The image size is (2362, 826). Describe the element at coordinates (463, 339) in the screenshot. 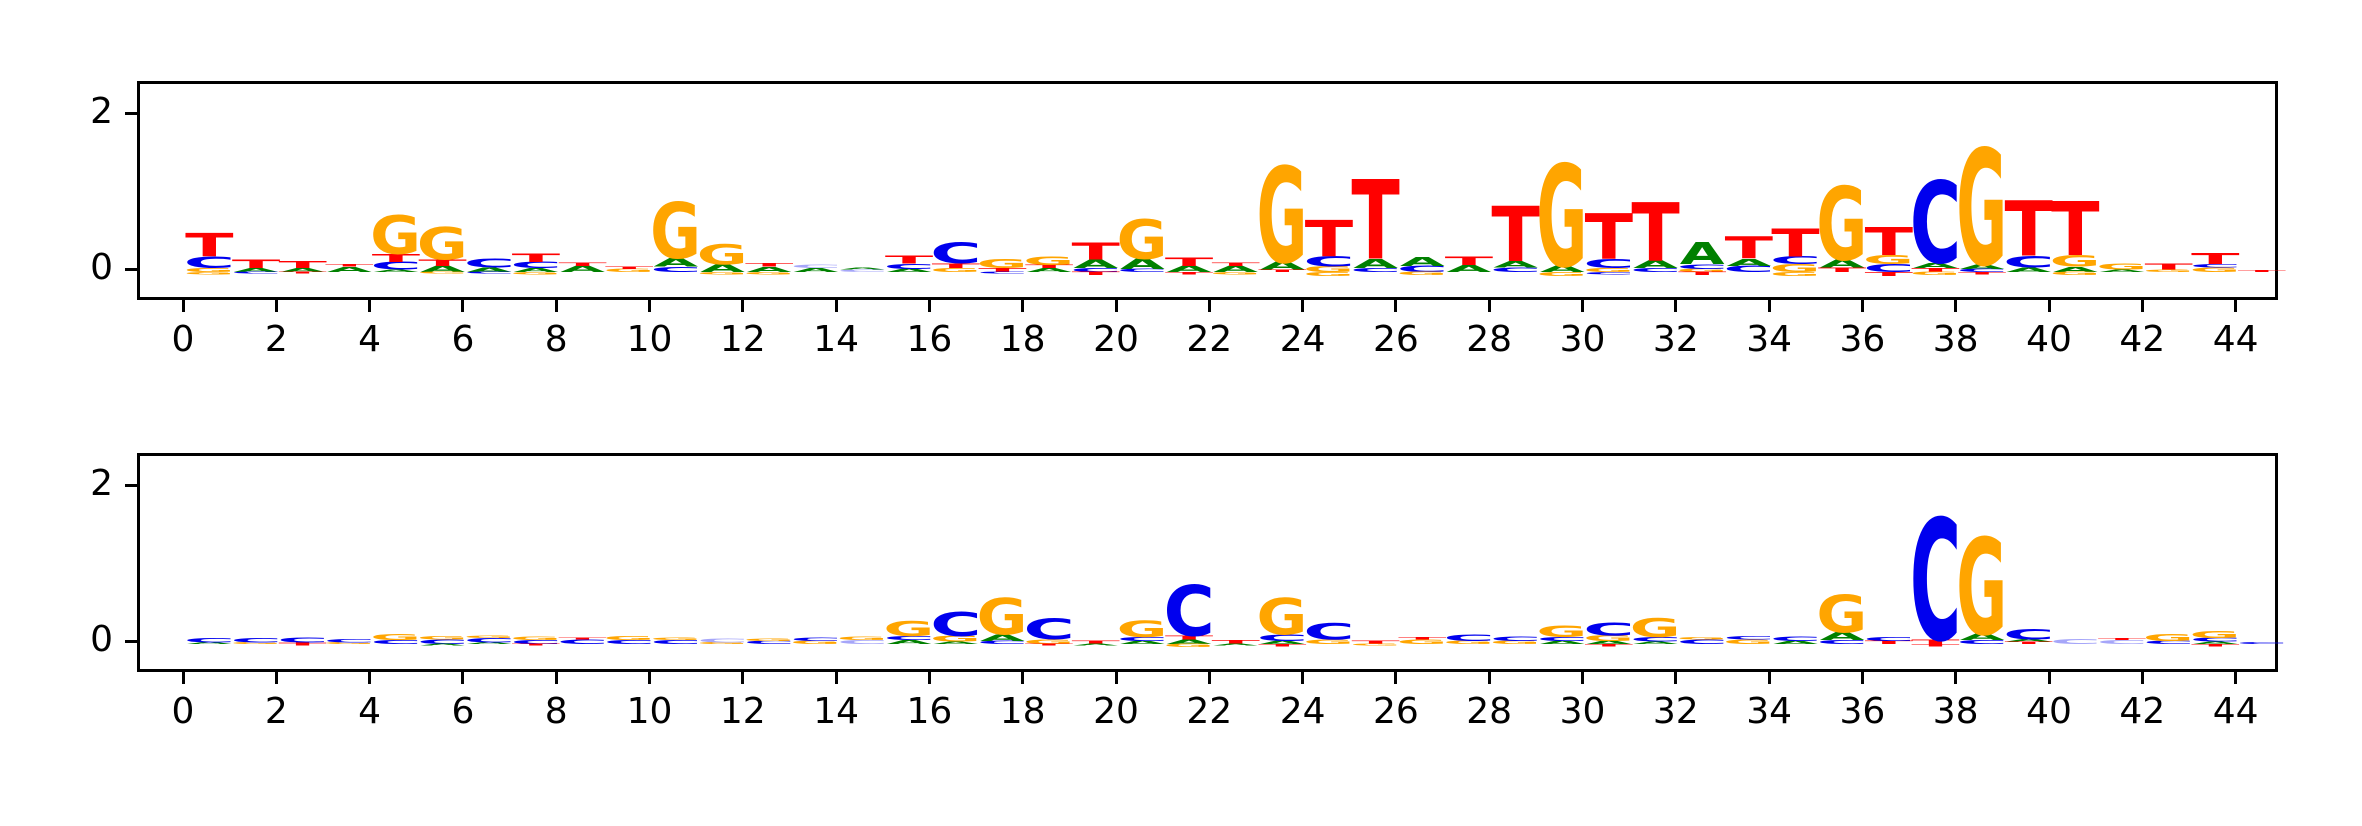

I see `x-tick-label: 6` at that location.